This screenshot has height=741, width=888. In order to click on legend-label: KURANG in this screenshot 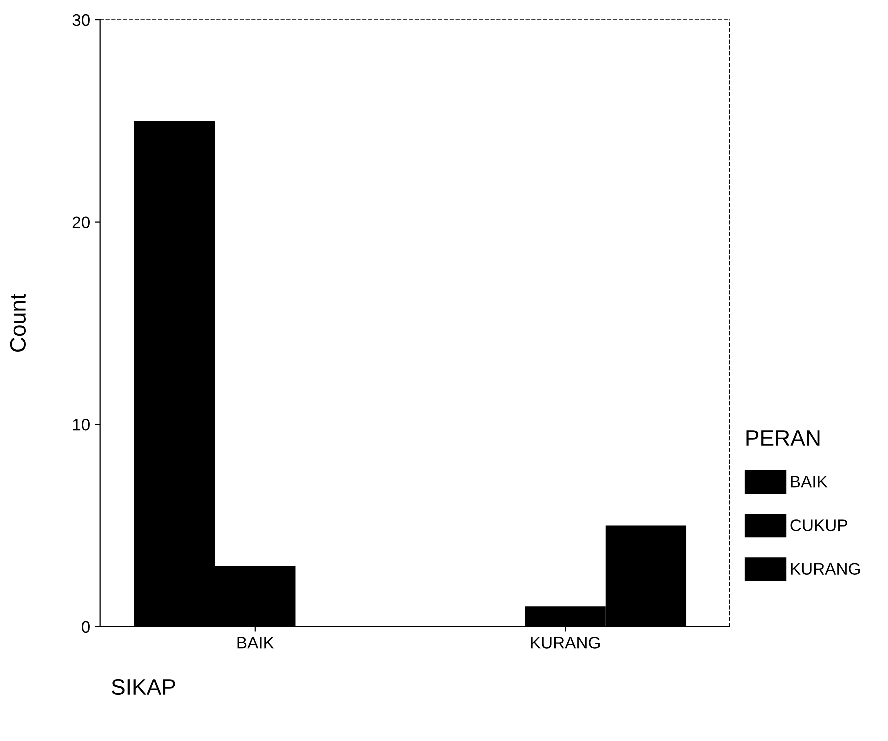, I will do `click(825, 569)`.